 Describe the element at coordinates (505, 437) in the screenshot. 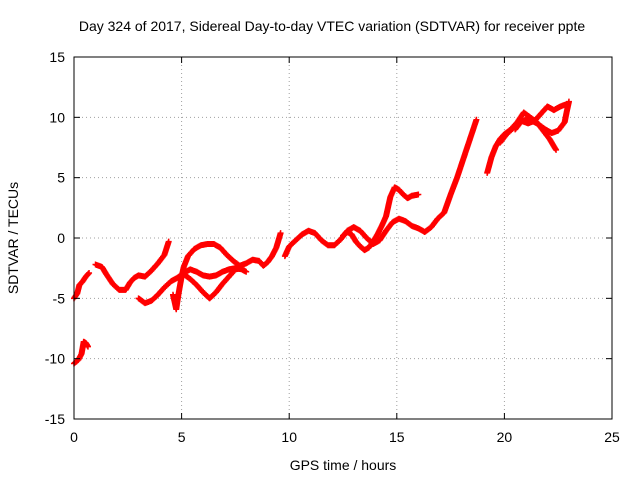

I see `x-tick-label: 20` at that location.